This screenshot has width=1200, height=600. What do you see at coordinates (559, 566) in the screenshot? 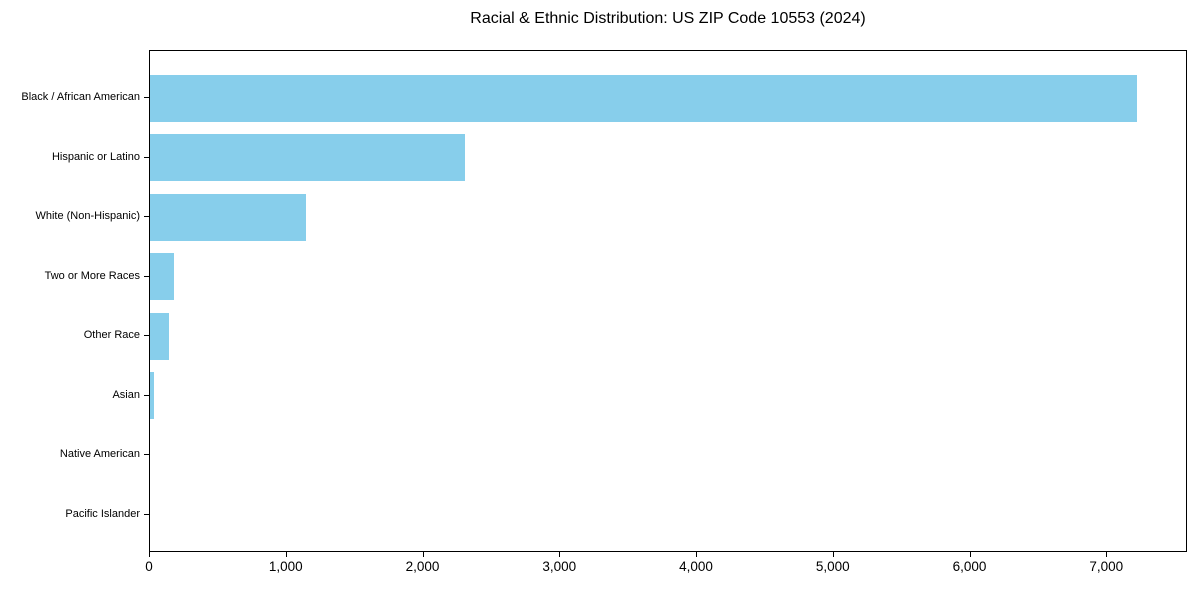
I see `x-axis-tick-label: 3,000` at bounding box center [559, 566].